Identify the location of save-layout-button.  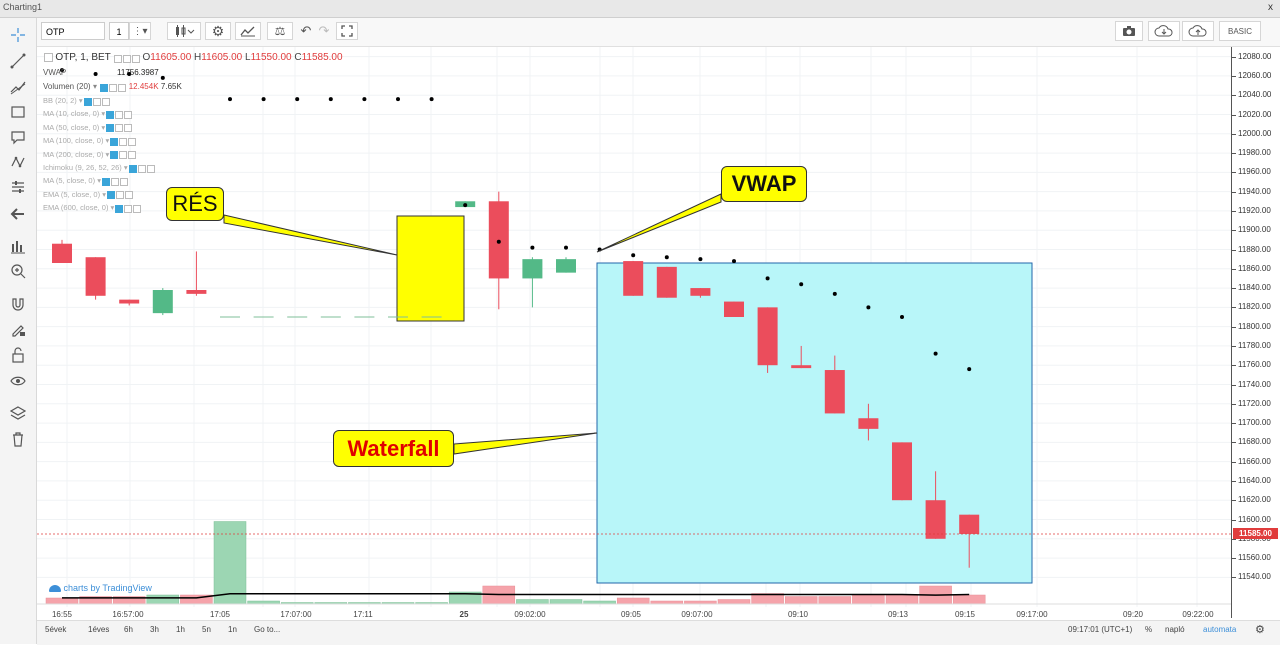
(1198, 31).